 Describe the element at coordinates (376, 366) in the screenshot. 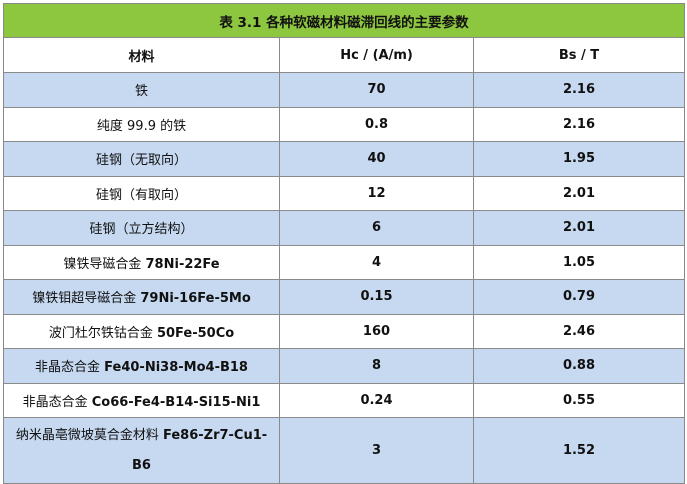

I see `hc-cell: 8` at that location.